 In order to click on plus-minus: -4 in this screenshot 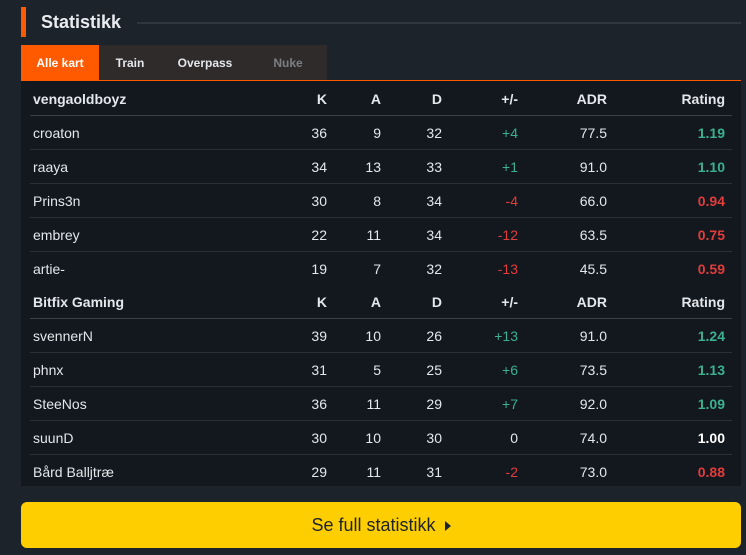, I will do `click(511, 201)`.